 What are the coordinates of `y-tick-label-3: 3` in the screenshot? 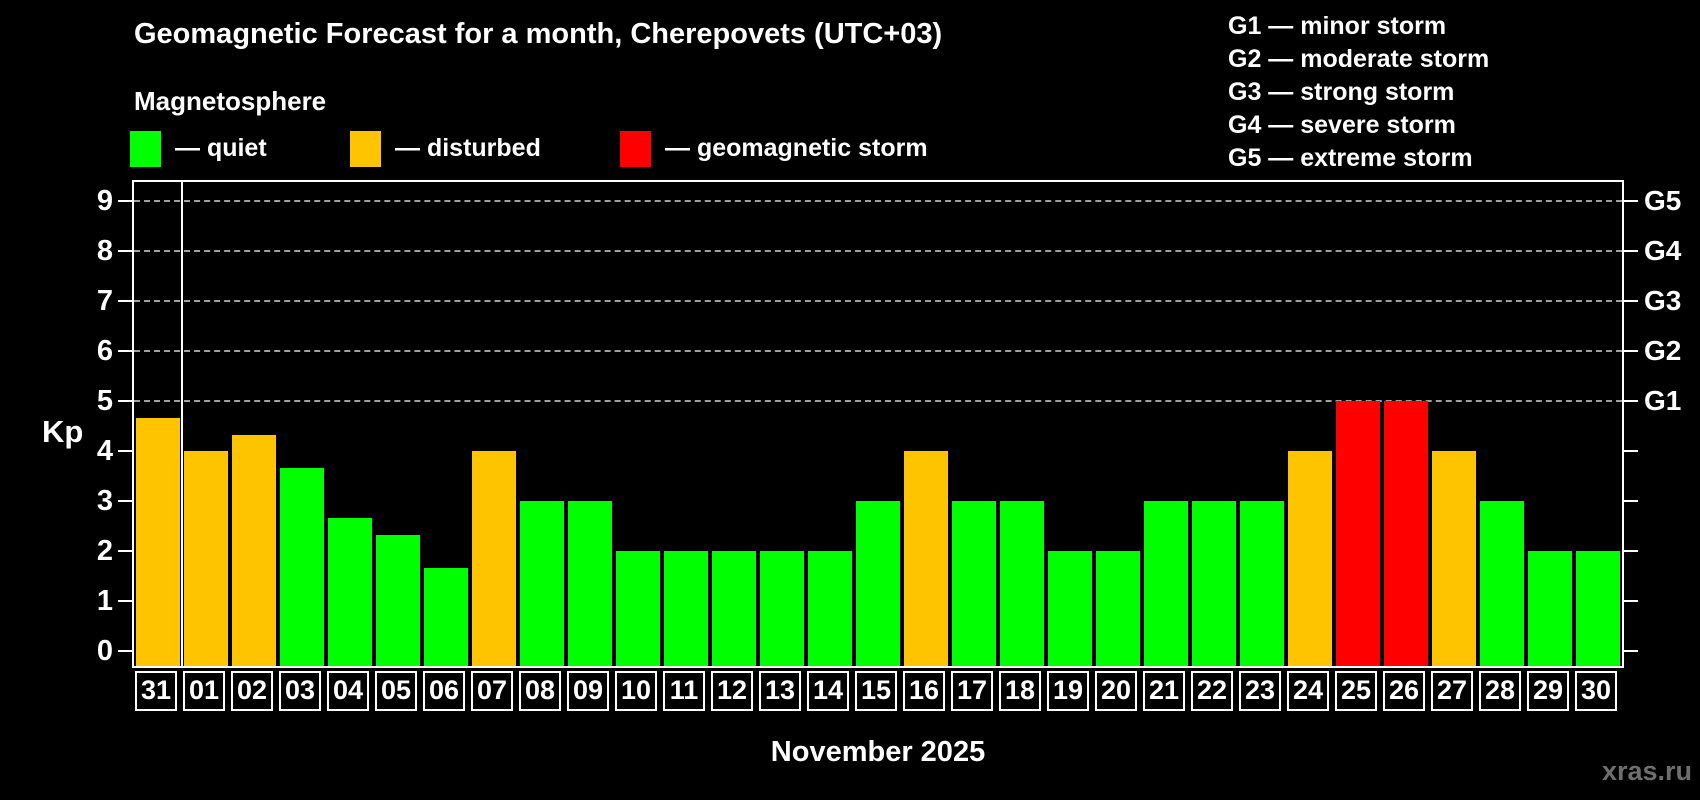 It's located at (104, 501).